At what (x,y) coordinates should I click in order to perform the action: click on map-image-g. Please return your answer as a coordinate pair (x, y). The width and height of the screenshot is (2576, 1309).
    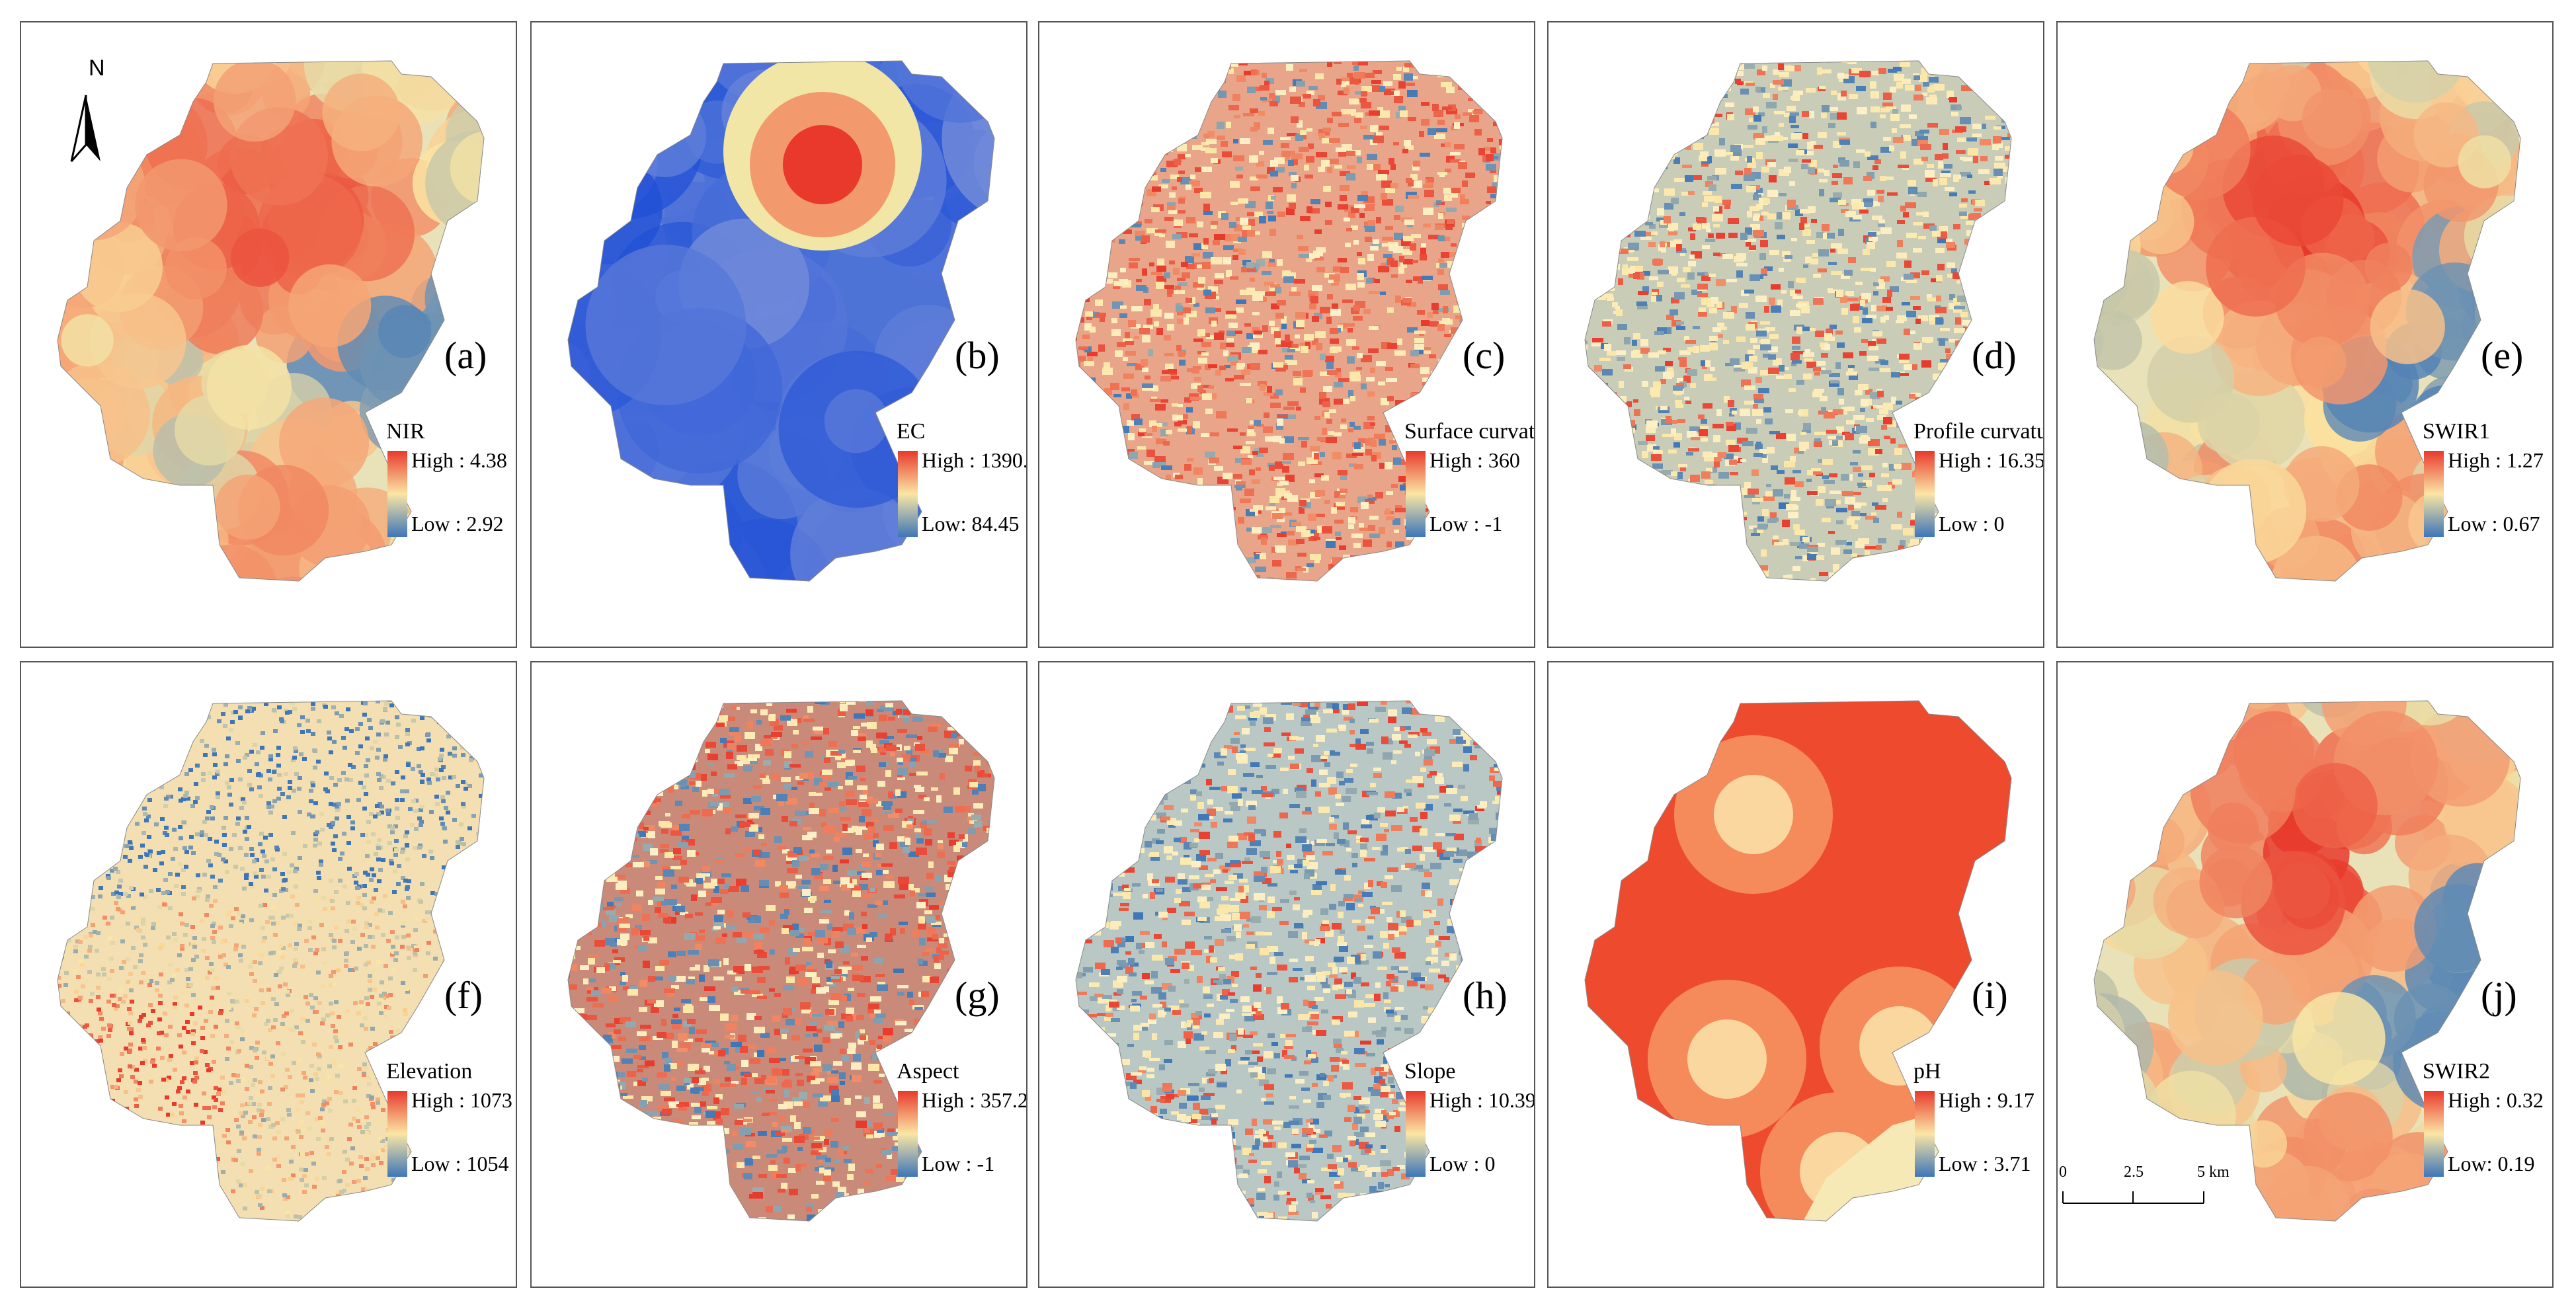
    Looking at the image, I should click on (781, 961).